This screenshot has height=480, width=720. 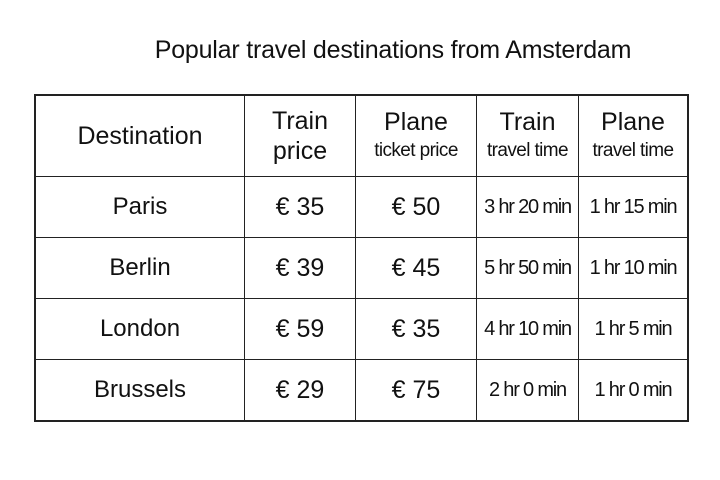 I want to click on header-plane-price: Plane ticket price, so click(x=416, y=135).